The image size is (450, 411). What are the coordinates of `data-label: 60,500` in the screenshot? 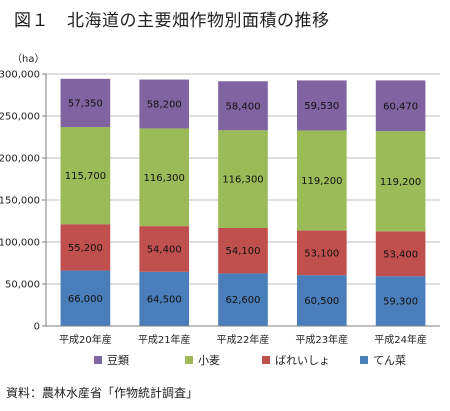 It's located at (321, 301).